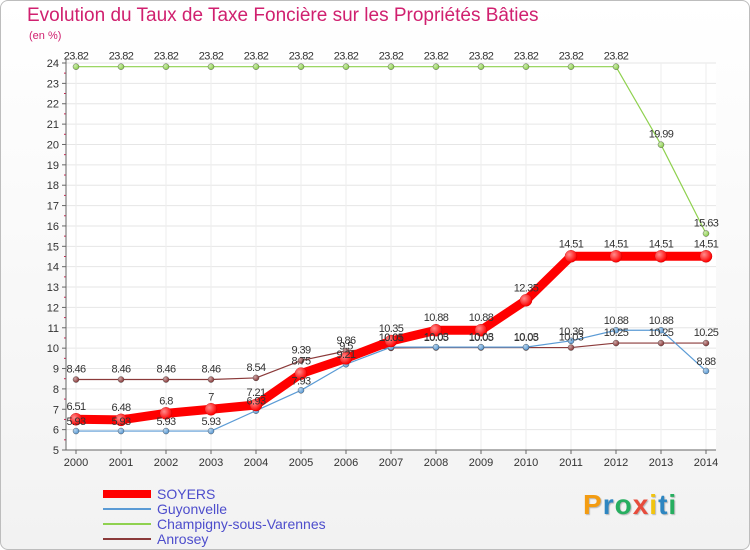  I want to click on data-label-anrosey: 10.03, so click(436, 338).